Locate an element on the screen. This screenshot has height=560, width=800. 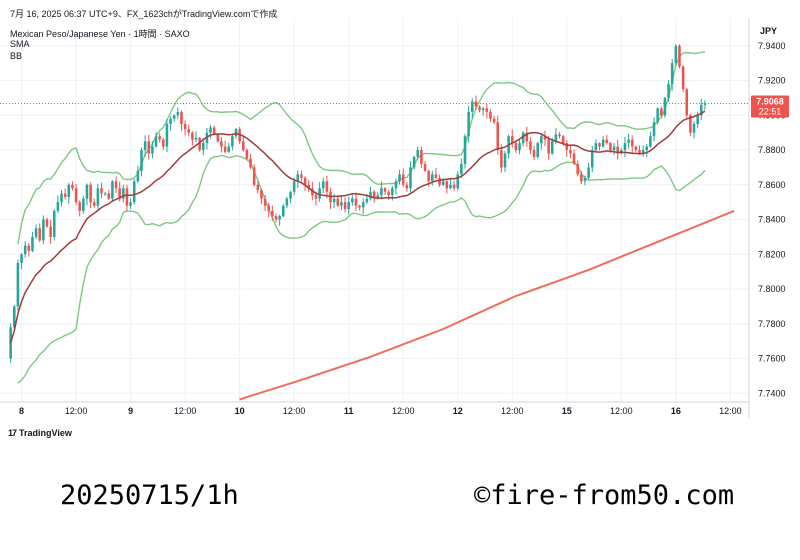
last-price-tag-countdown: 22:51 is located at coordinates (770, 111).